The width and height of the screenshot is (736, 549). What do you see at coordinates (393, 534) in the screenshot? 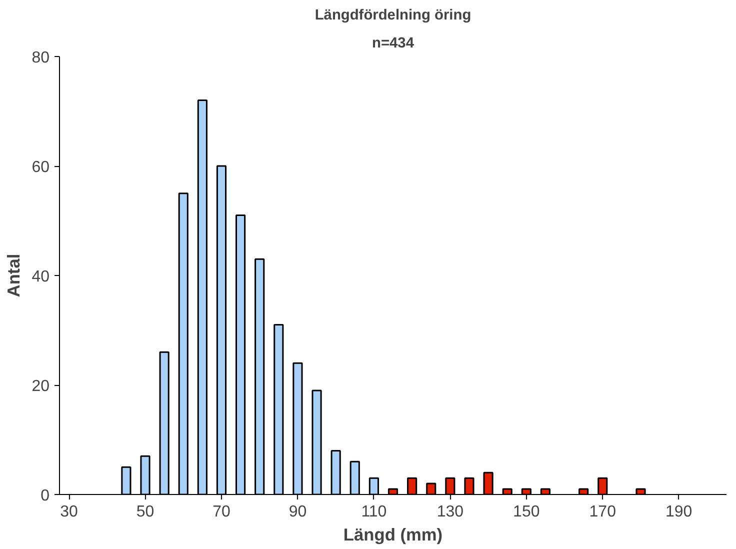
I see `x-axis-title: Längd (mm)` at bounding box center [393, 534].